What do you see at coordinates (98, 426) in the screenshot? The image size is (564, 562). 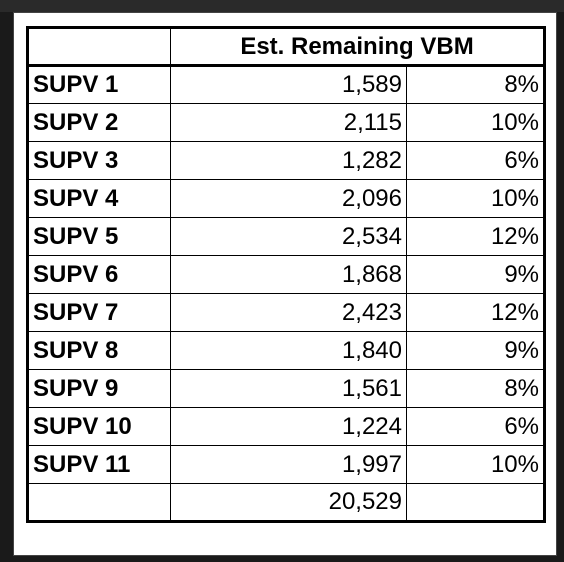 I see `row-label: SUPV 10` at bounding box center [98, 426].